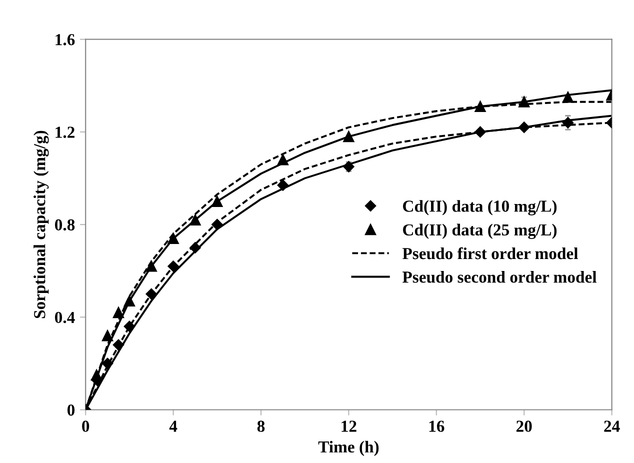 The height and width of the screenshot is (463, 634). Describe the element at coordinates (490, 253) in the screenshot. I see `legend-label: Pseudo first order model` at that location.